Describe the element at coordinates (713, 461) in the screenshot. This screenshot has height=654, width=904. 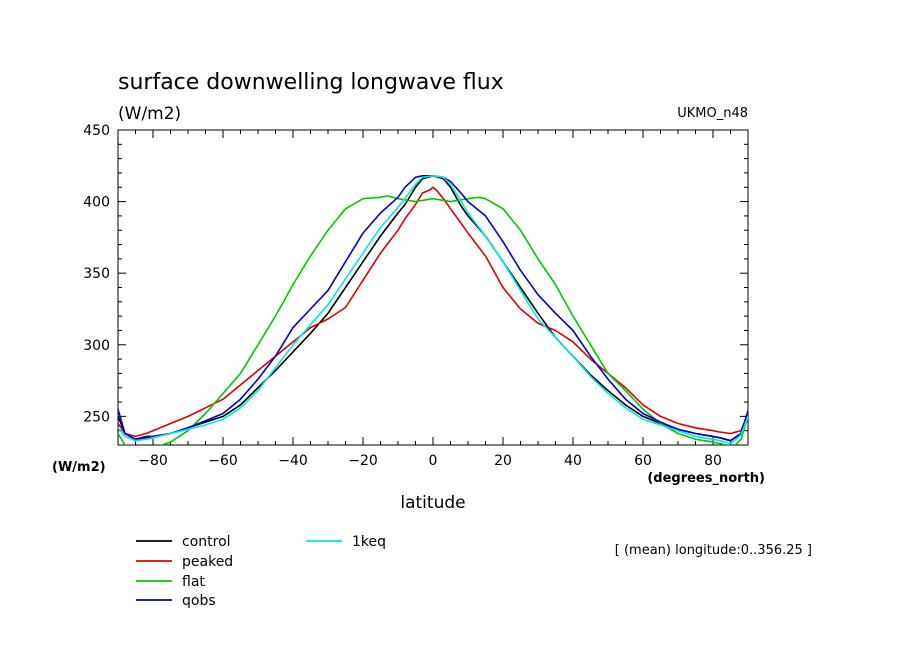
I see `x-tick-label: 80` at that location.